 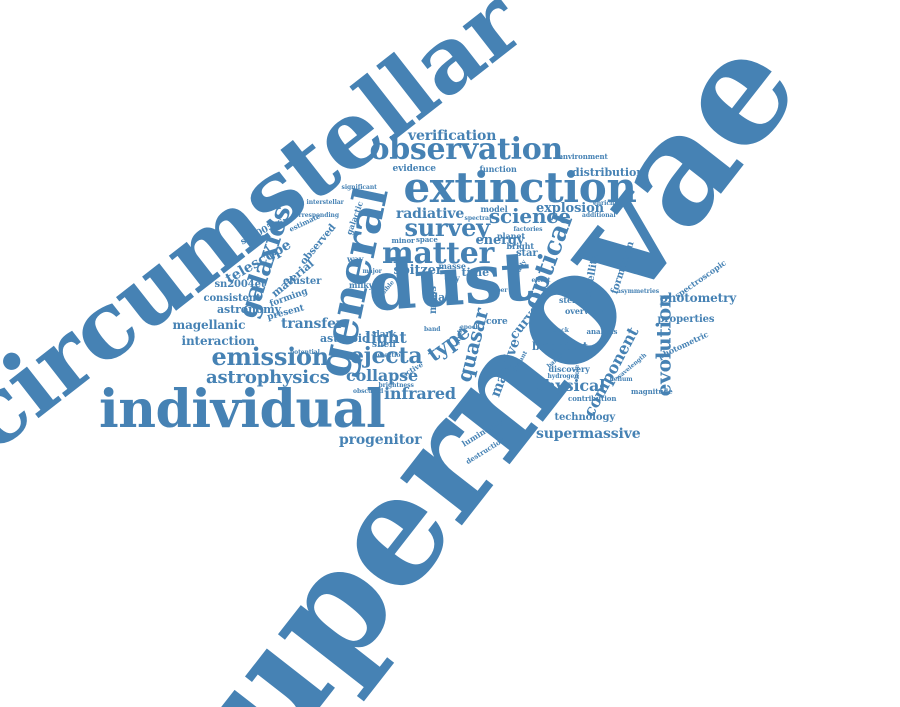 I want to click on word-technology: technology, so click(x=585, y=417).